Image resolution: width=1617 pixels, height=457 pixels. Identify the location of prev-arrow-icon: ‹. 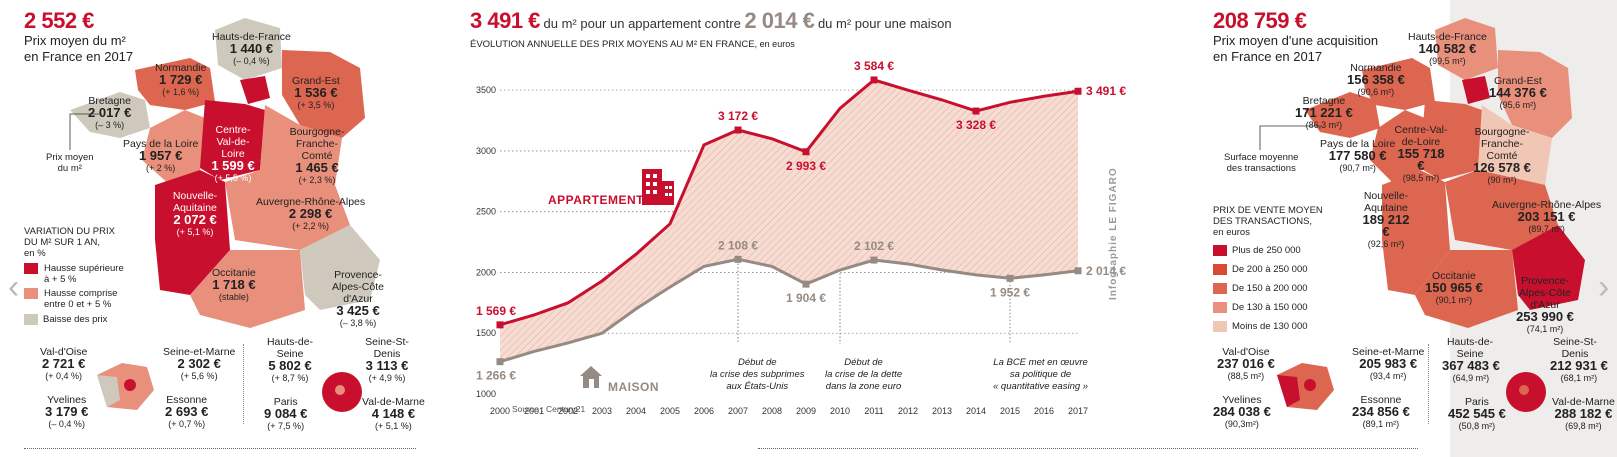
(14, 287).